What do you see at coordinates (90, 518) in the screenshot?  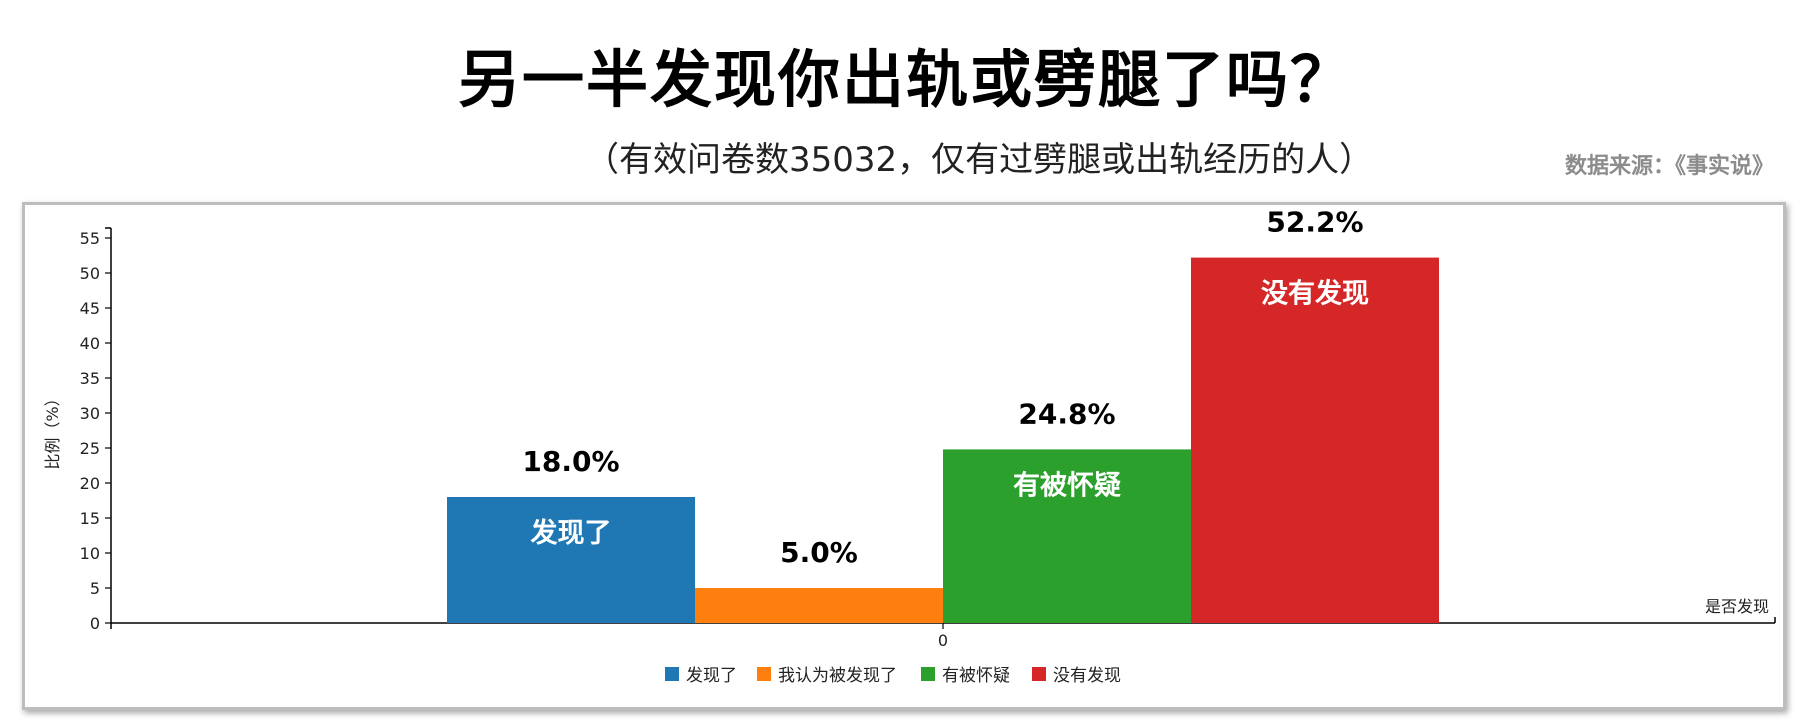 I see `y-tick-label: 15` at bounding box center [90, 518].